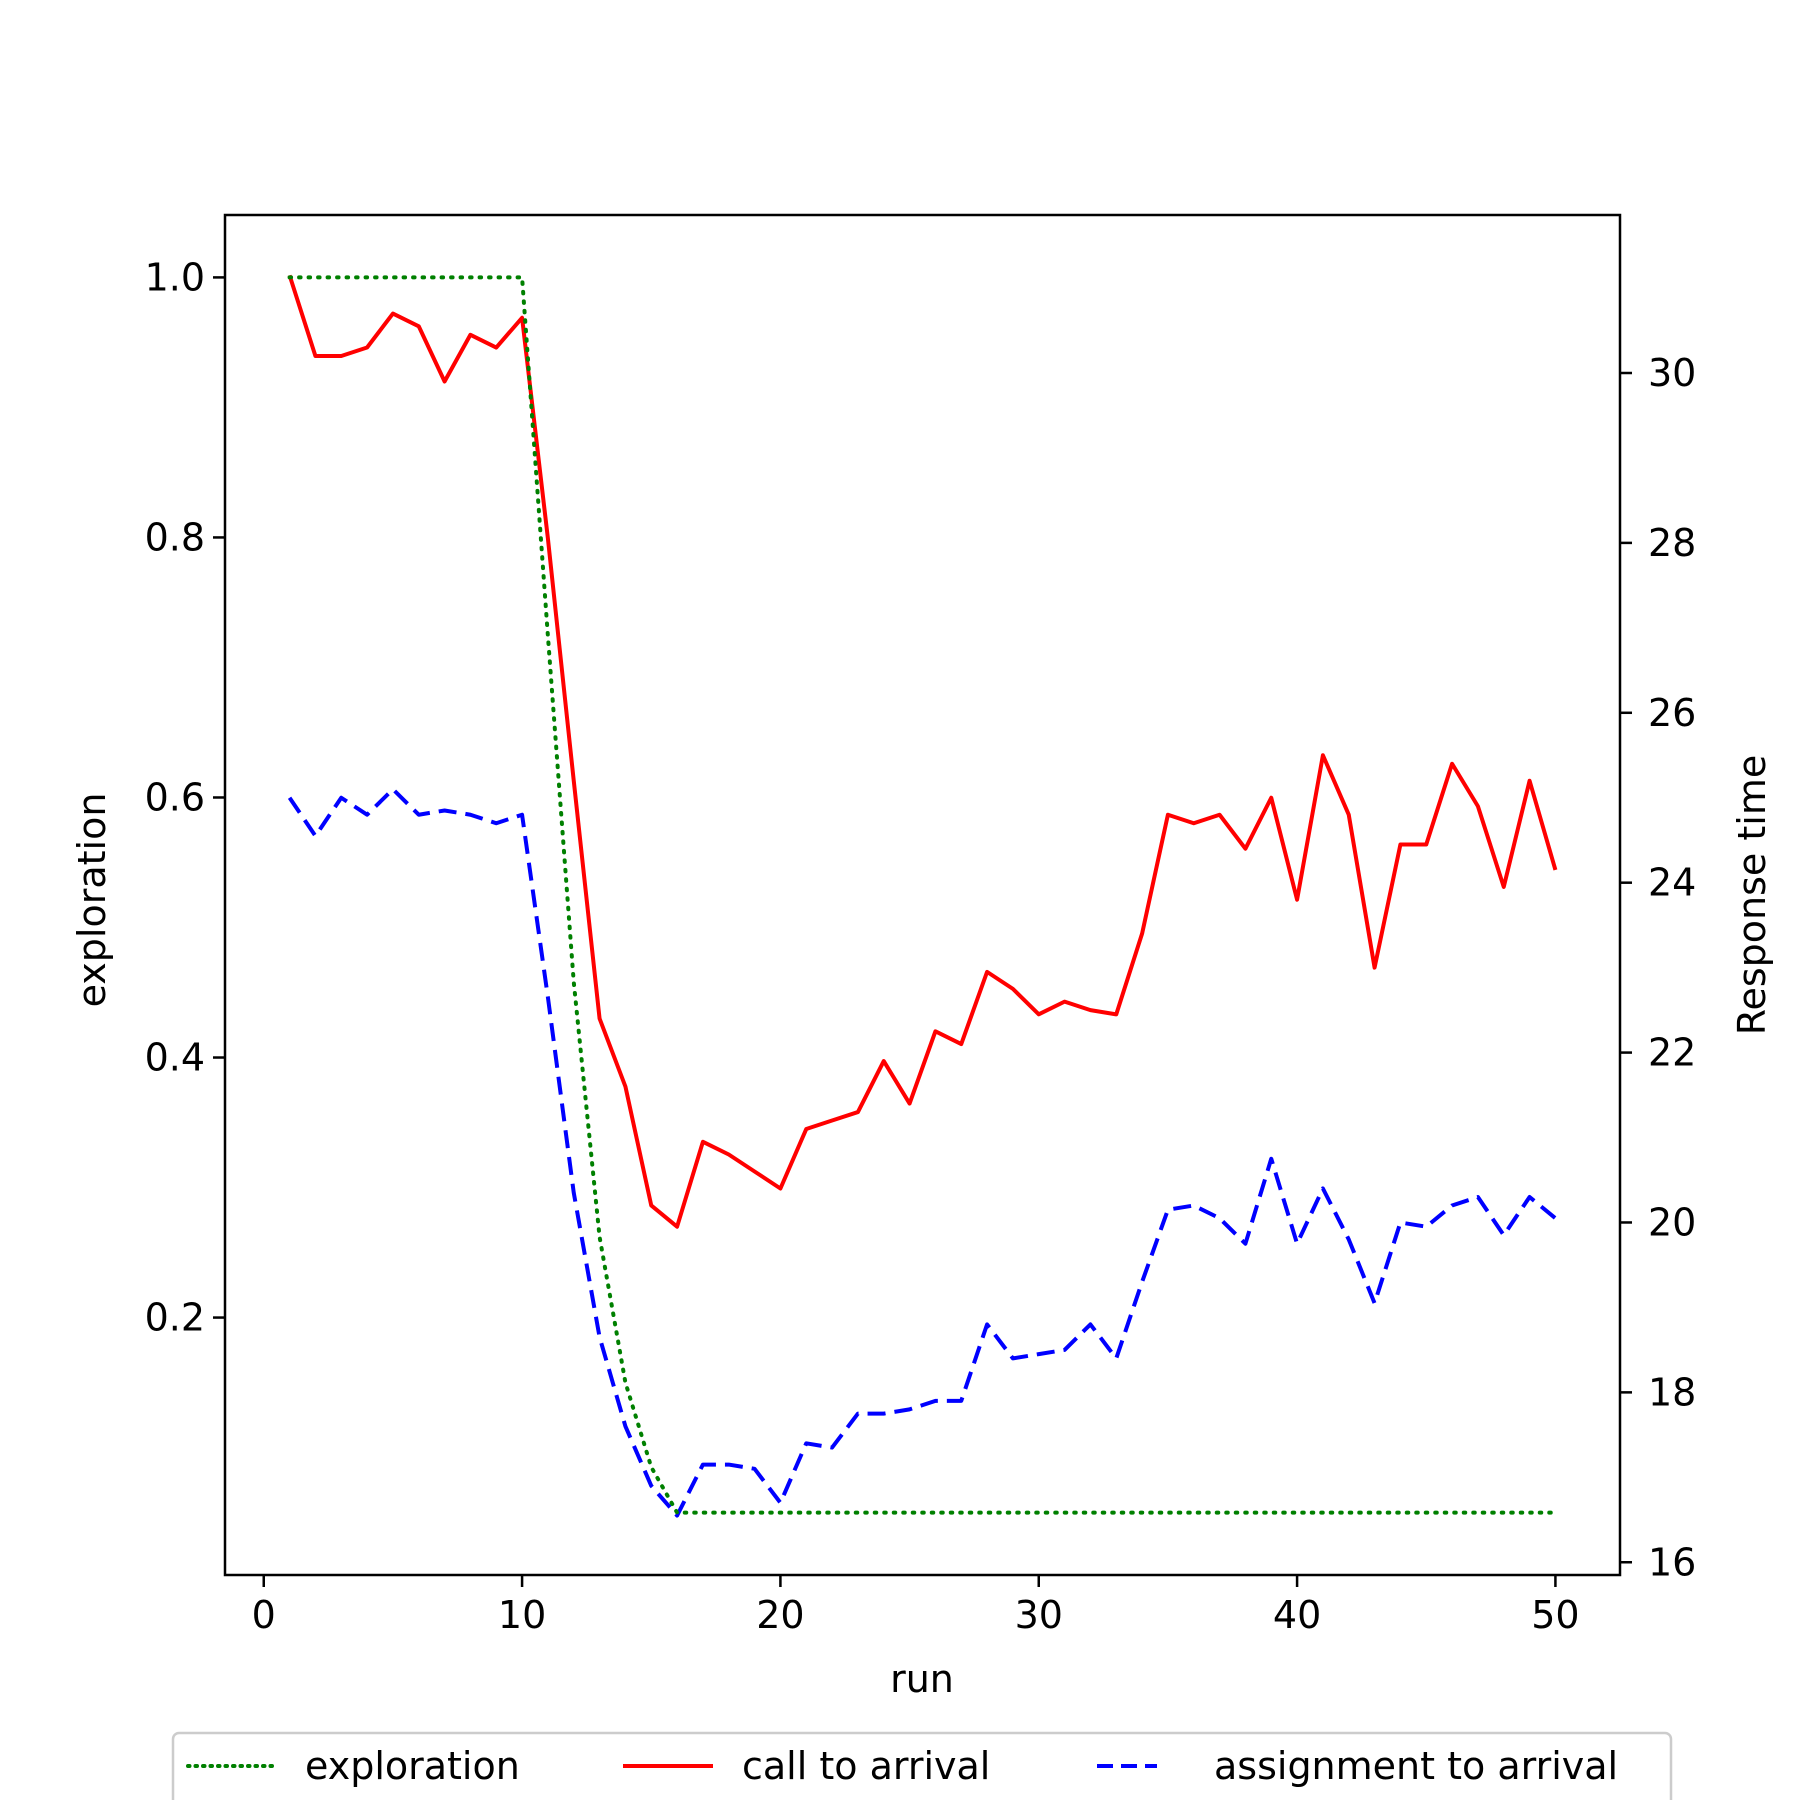 The height and width of the screenshot is (1800, 1800). What do you see at coordinates (866, 1766) in the screenshot?
I see `legend-label-call-to-arrival: call to arrival` at bounding box center [866, 1766].